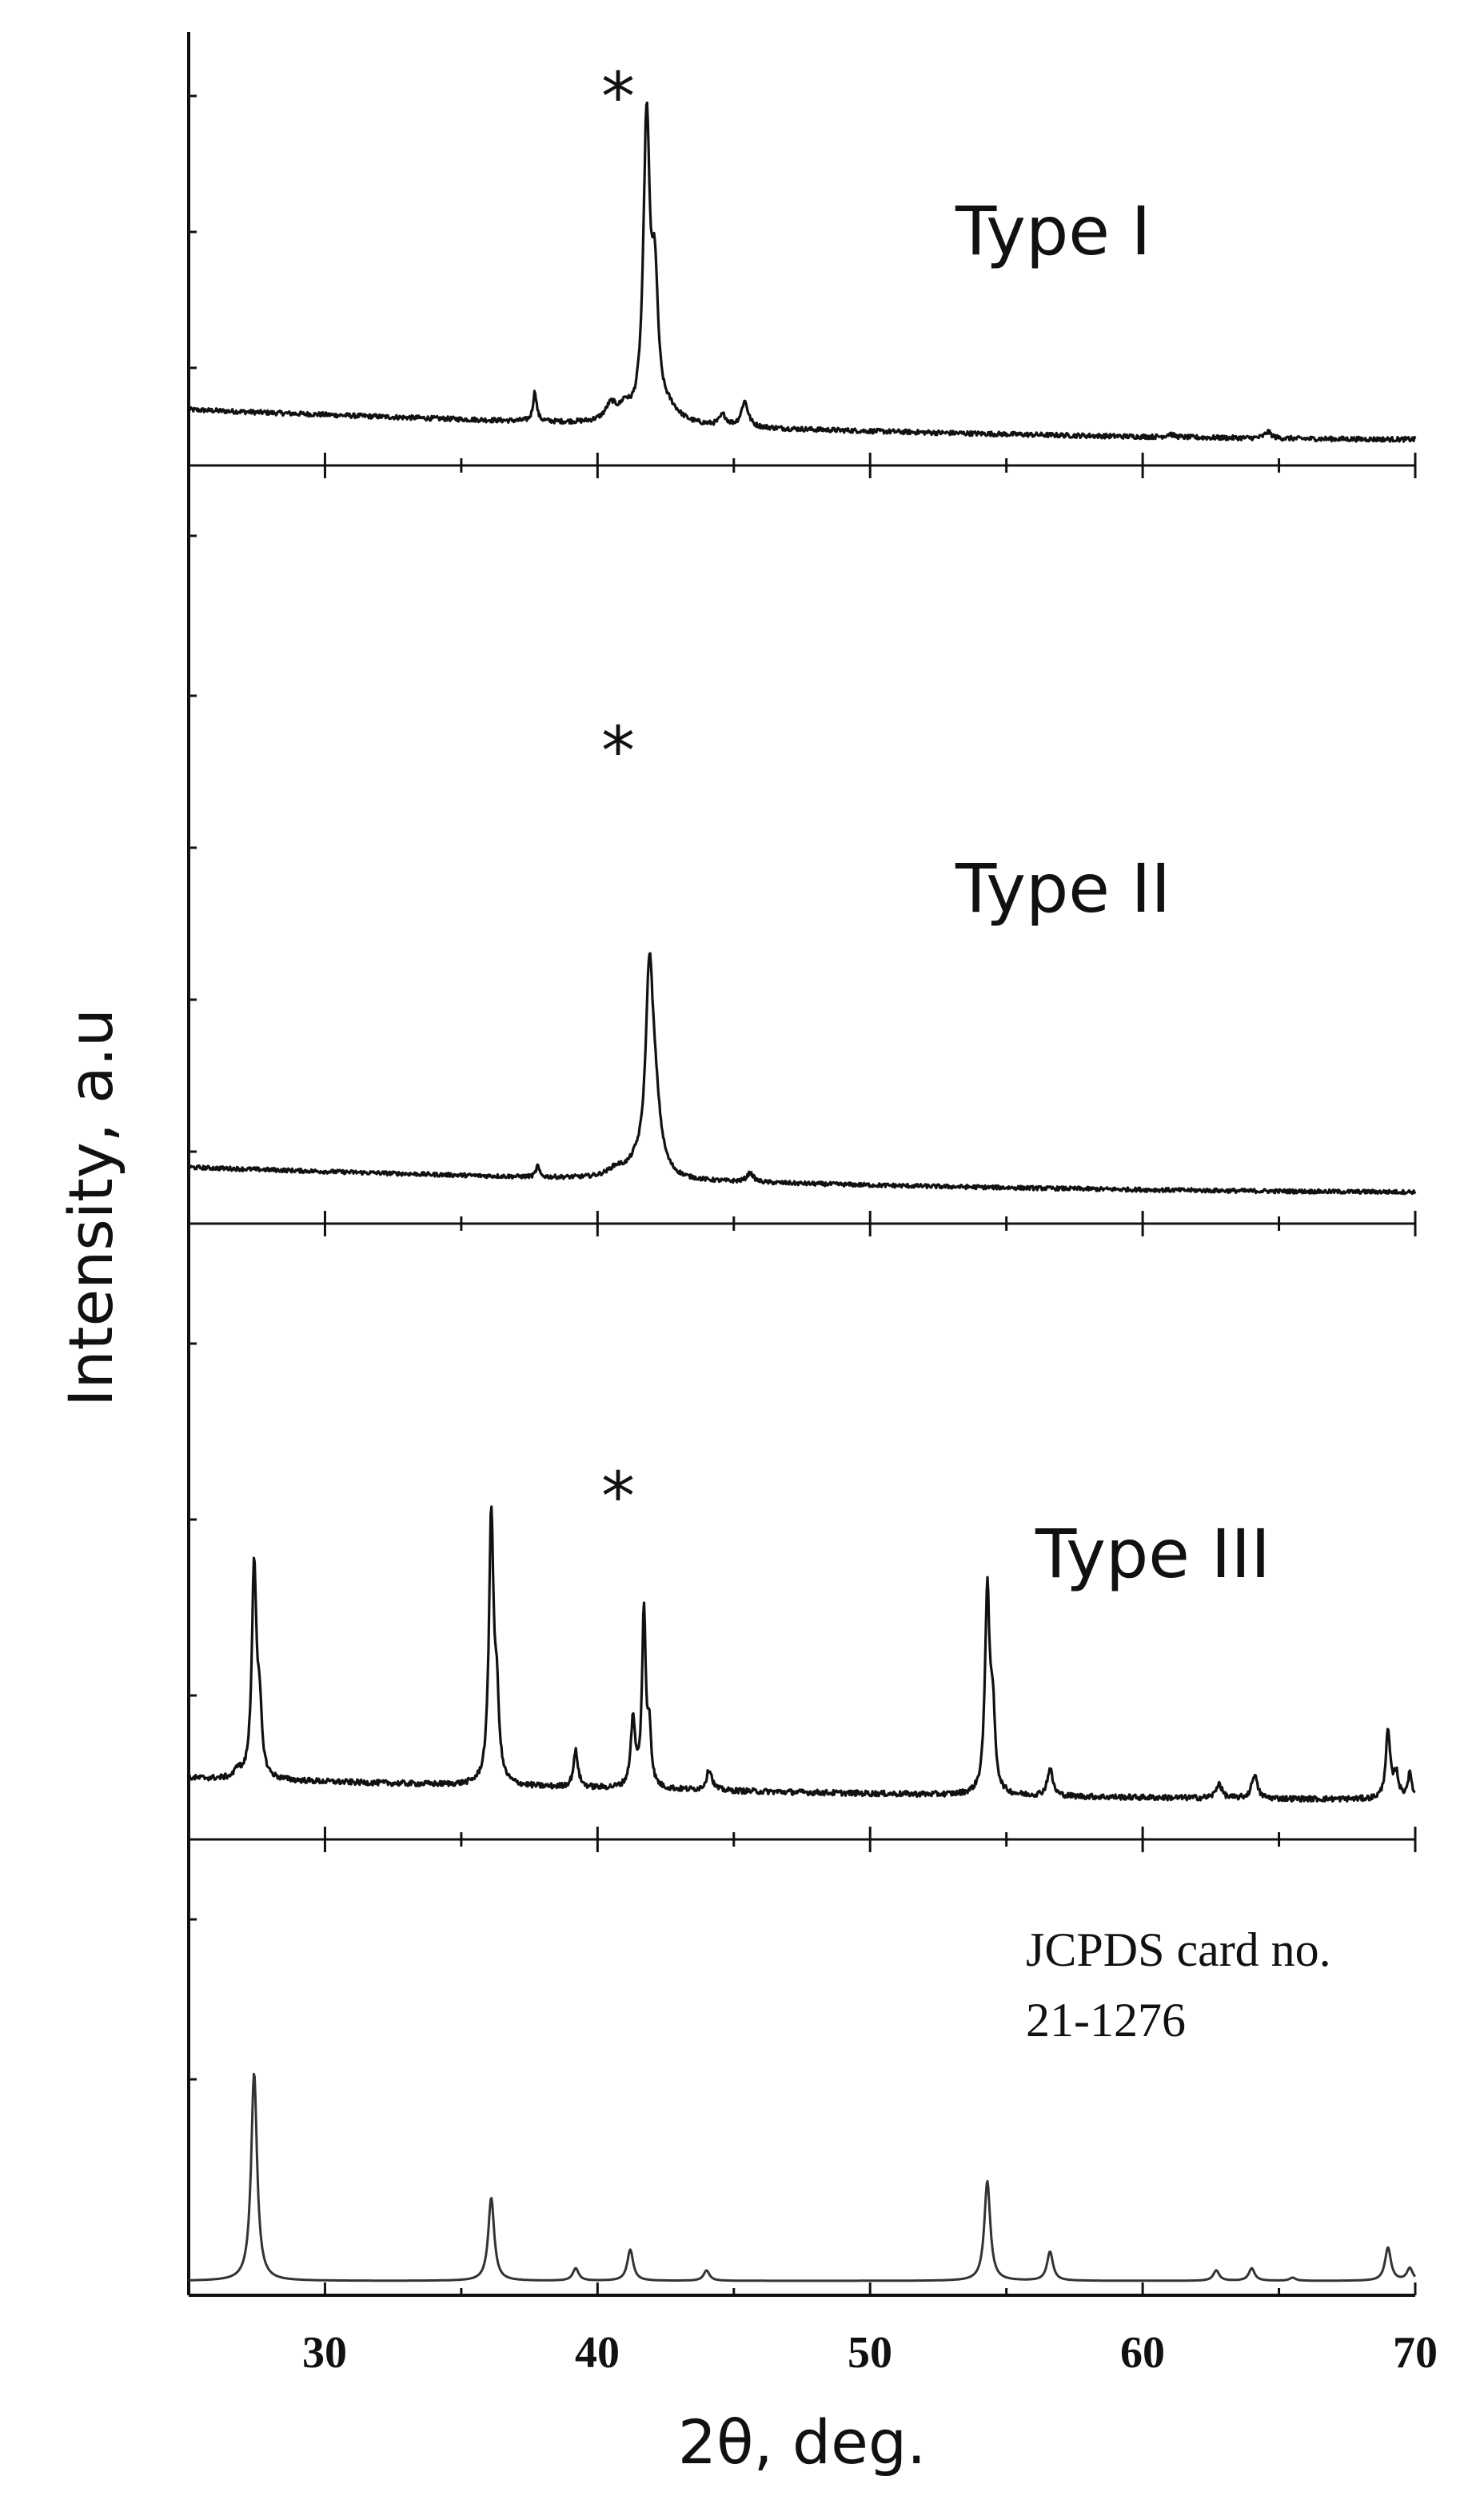  Describe the element at coordinates (1053, 231) in the screenshot. I see `panel-label-type-i: Type I` at that location.